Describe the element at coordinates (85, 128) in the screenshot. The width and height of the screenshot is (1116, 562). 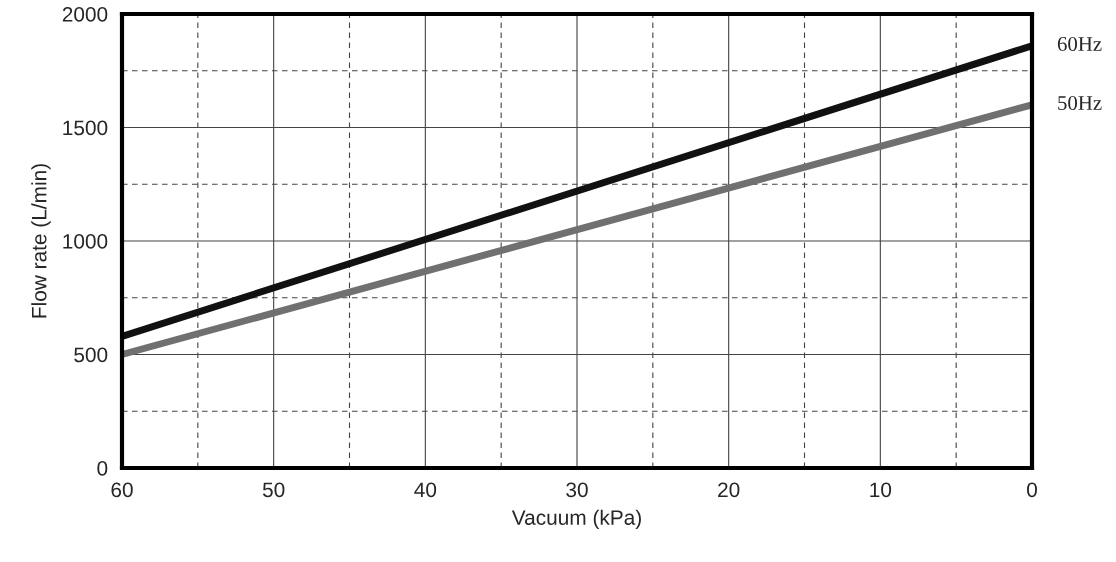
I see `y-tick-label: 1500` at that location.